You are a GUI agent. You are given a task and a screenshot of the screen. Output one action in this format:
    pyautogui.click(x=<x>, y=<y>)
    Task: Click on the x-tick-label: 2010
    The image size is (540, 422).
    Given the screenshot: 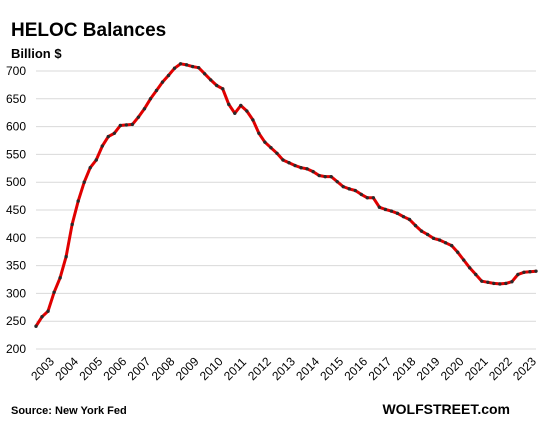 What is the action you would take?
    pyautogui.click(x=211, y=368)
    